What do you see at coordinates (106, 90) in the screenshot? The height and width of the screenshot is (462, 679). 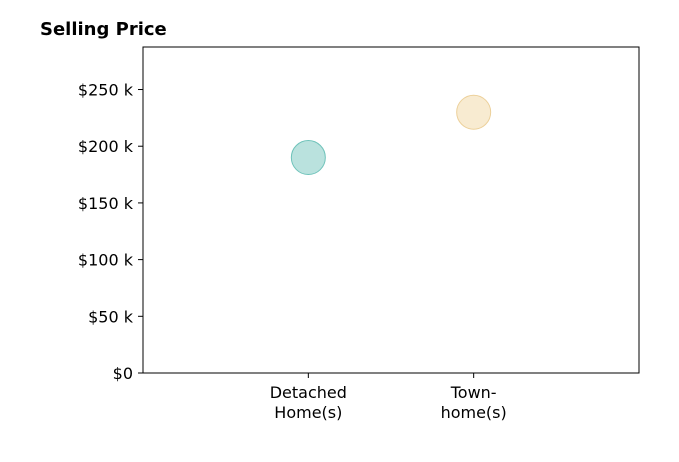 I see `y-tick-label: $250 k` at bounding box center [106, 90].